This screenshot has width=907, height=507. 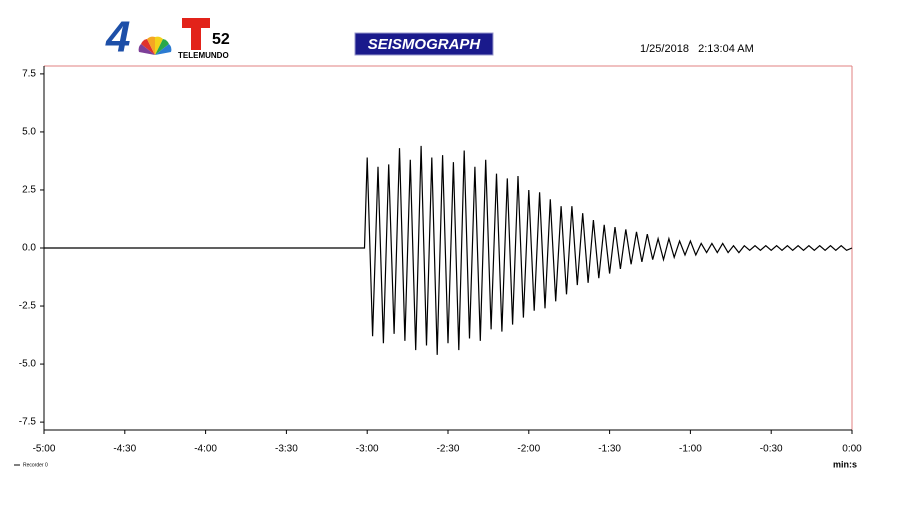 I want to click on badge: SEISMOGRAPH, so click(x=425, y=44).